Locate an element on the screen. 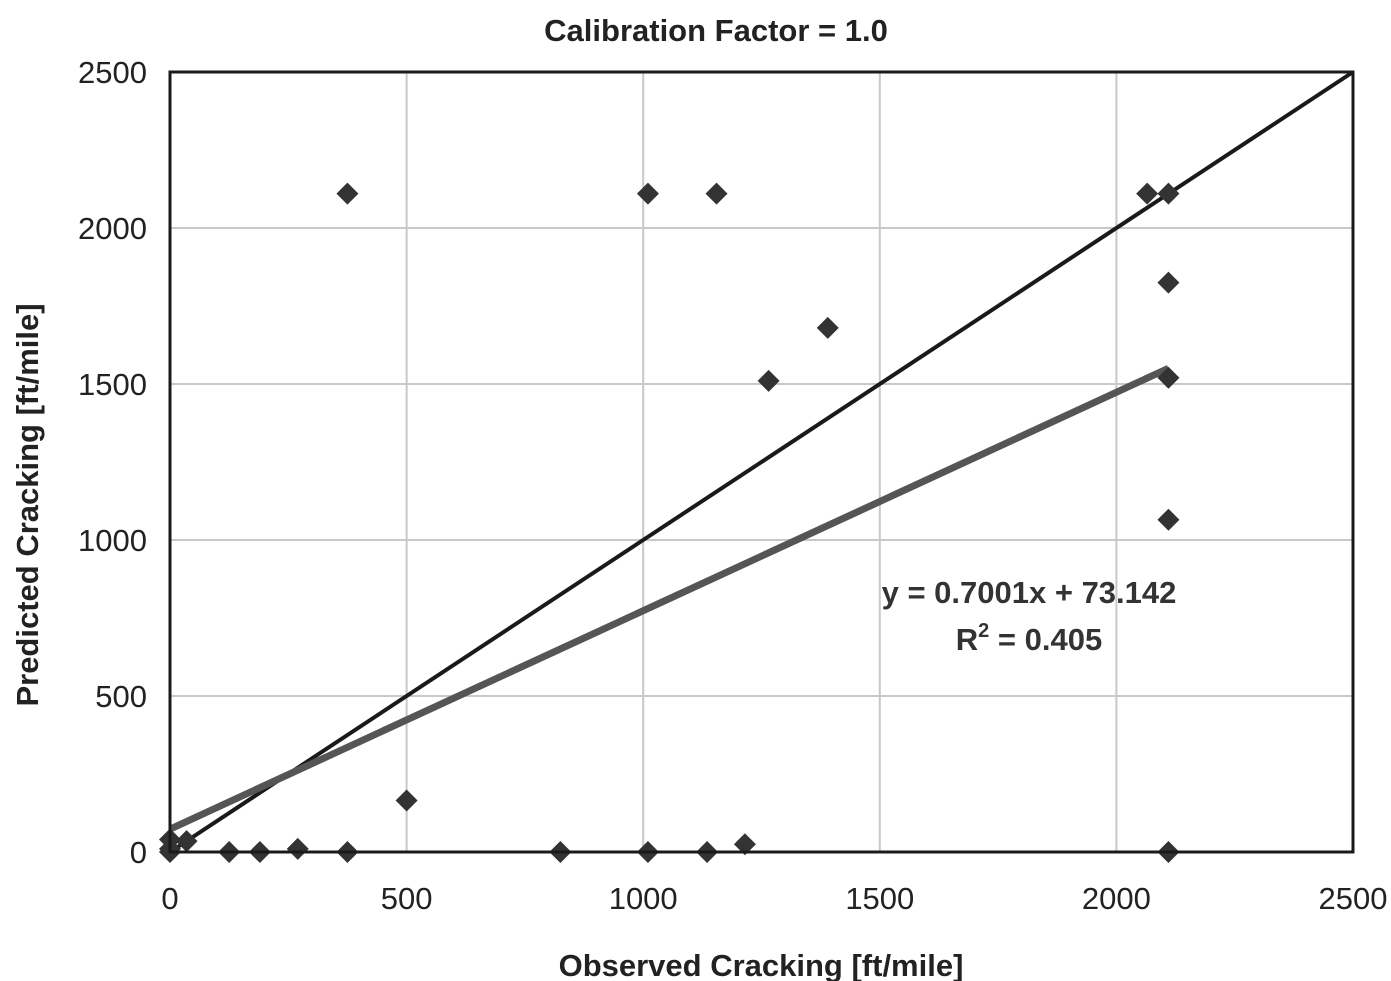 The image size is (1391, 981). y-tick-label: 1500 is located at coordinates (112, 384).